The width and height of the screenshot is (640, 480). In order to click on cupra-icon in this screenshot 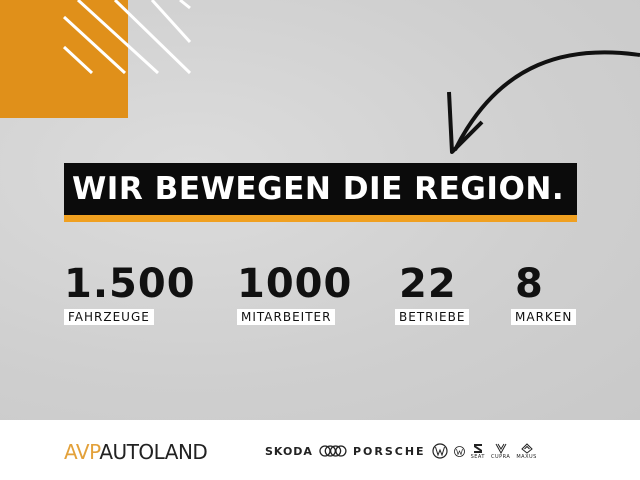, I will do `click(501, 448)`.